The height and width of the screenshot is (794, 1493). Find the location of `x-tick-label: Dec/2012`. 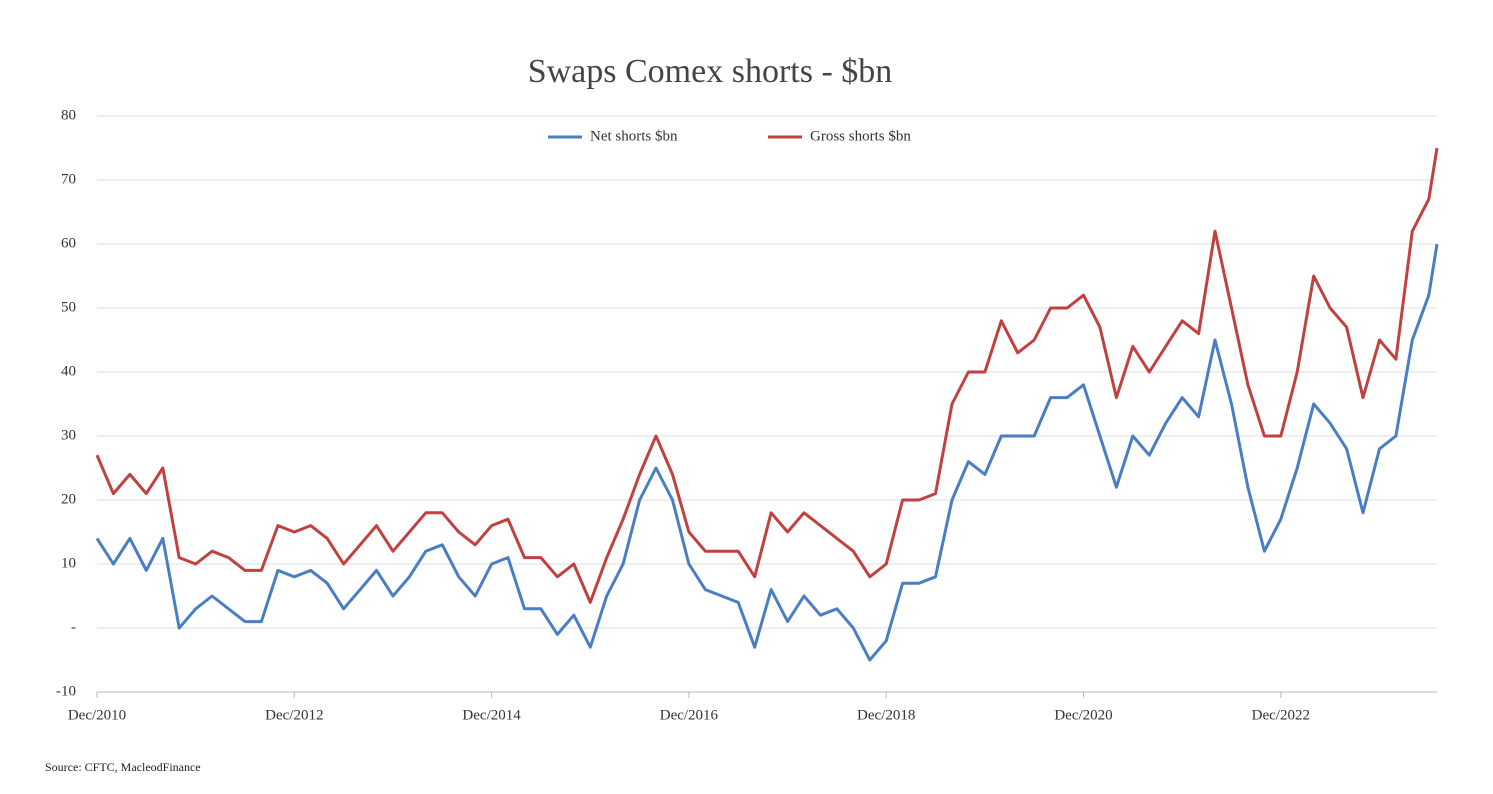

x-tick-label: Dec/2012 is located at coordinates (294, 715).